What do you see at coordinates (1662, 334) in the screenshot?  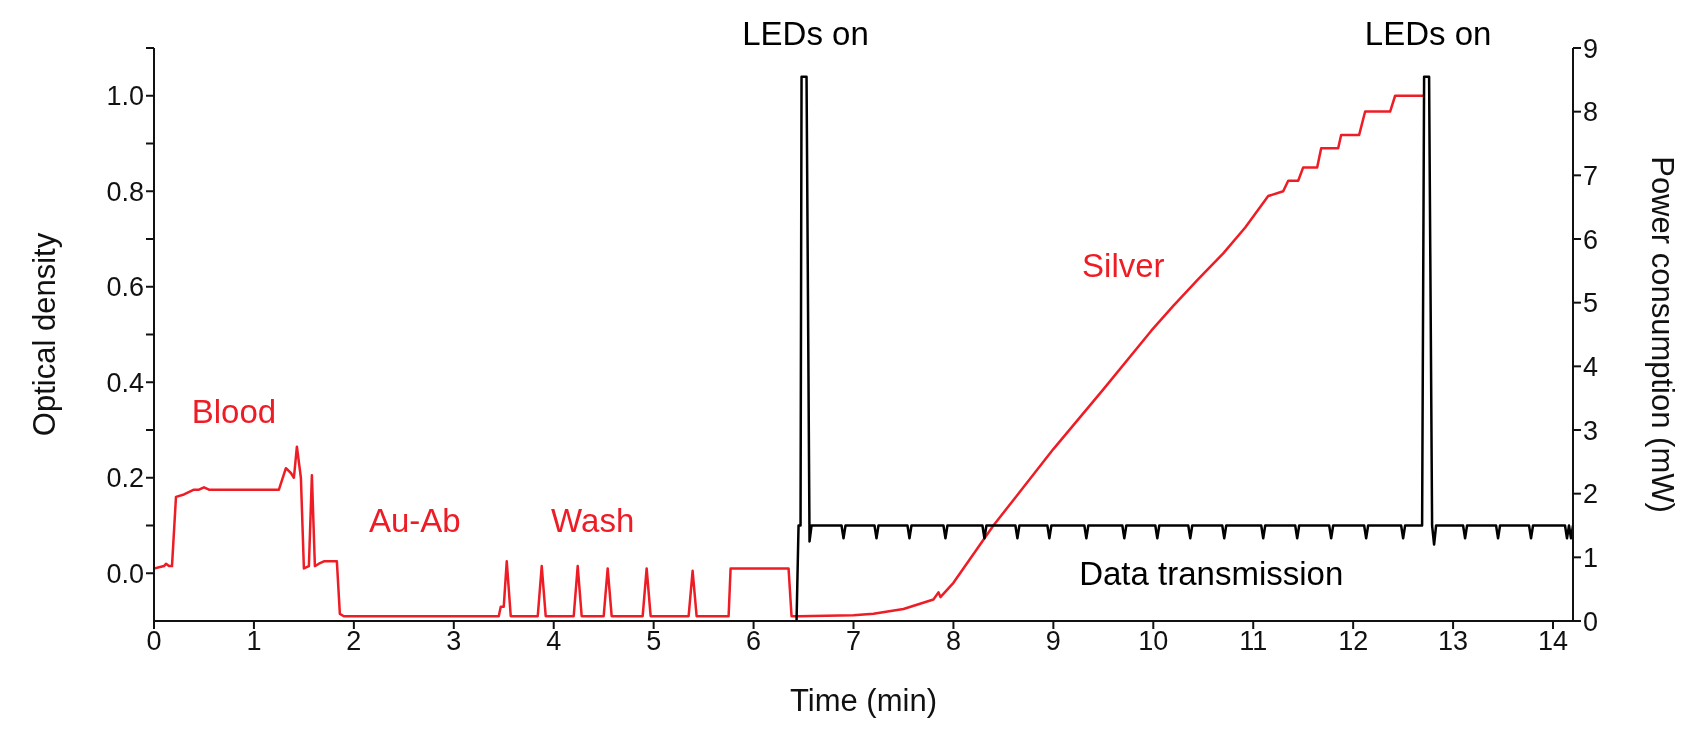 I see `y2-axis-title: Power consumption (mW)` at bounding box center [1662, 334].